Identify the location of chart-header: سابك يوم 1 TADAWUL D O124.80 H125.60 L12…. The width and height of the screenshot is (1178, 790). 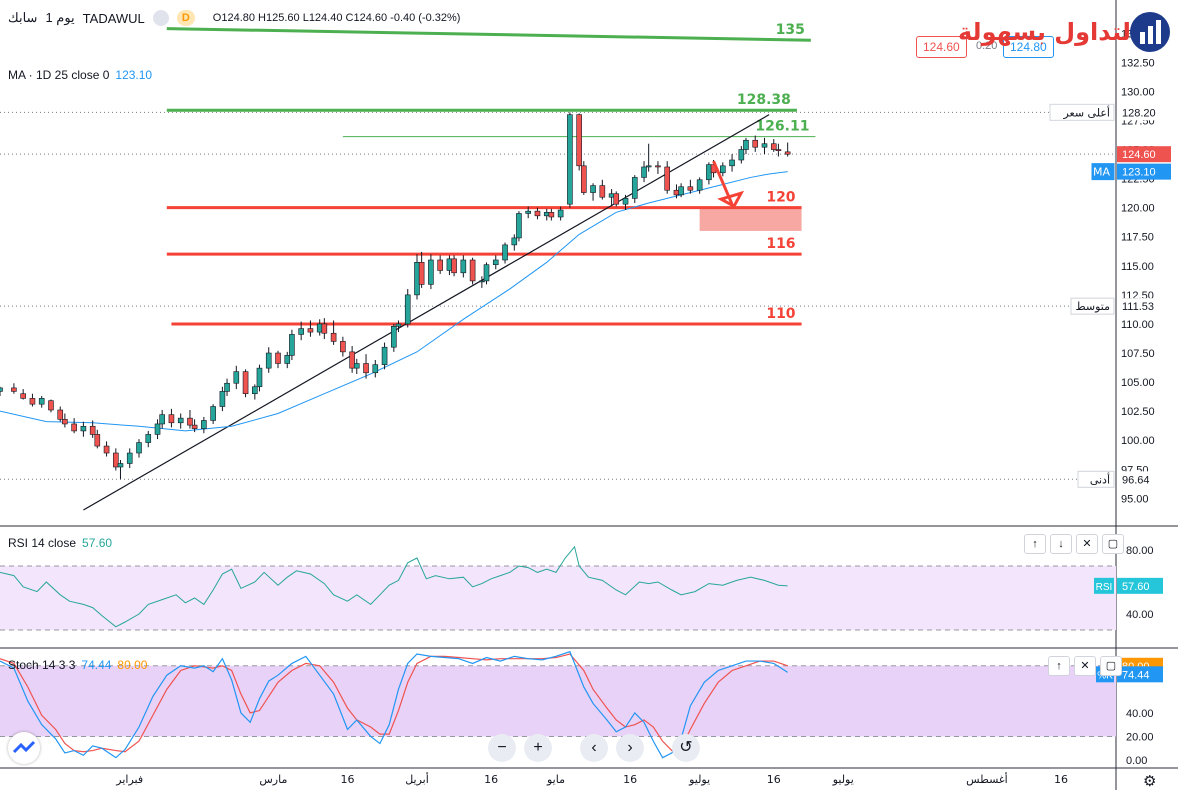
(234, 18).